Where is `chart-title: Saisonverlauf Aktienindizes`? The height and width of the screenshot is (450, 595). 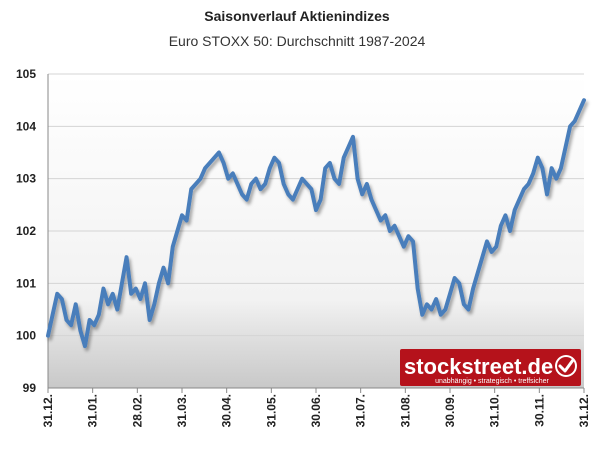 chart-title: Saisonverlauf Aktienindizes is located at coordinates (297, 16).